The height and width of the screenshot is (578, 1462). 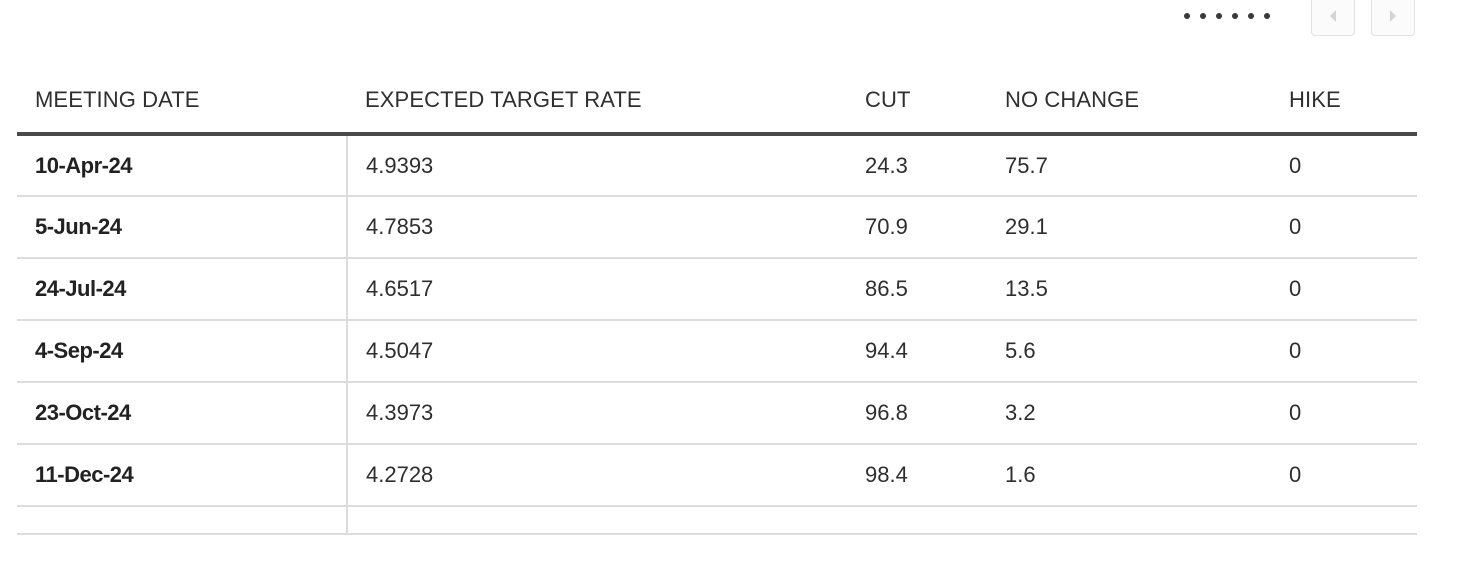 I want to click on pagination-dots, so click(x=1227, y=16).